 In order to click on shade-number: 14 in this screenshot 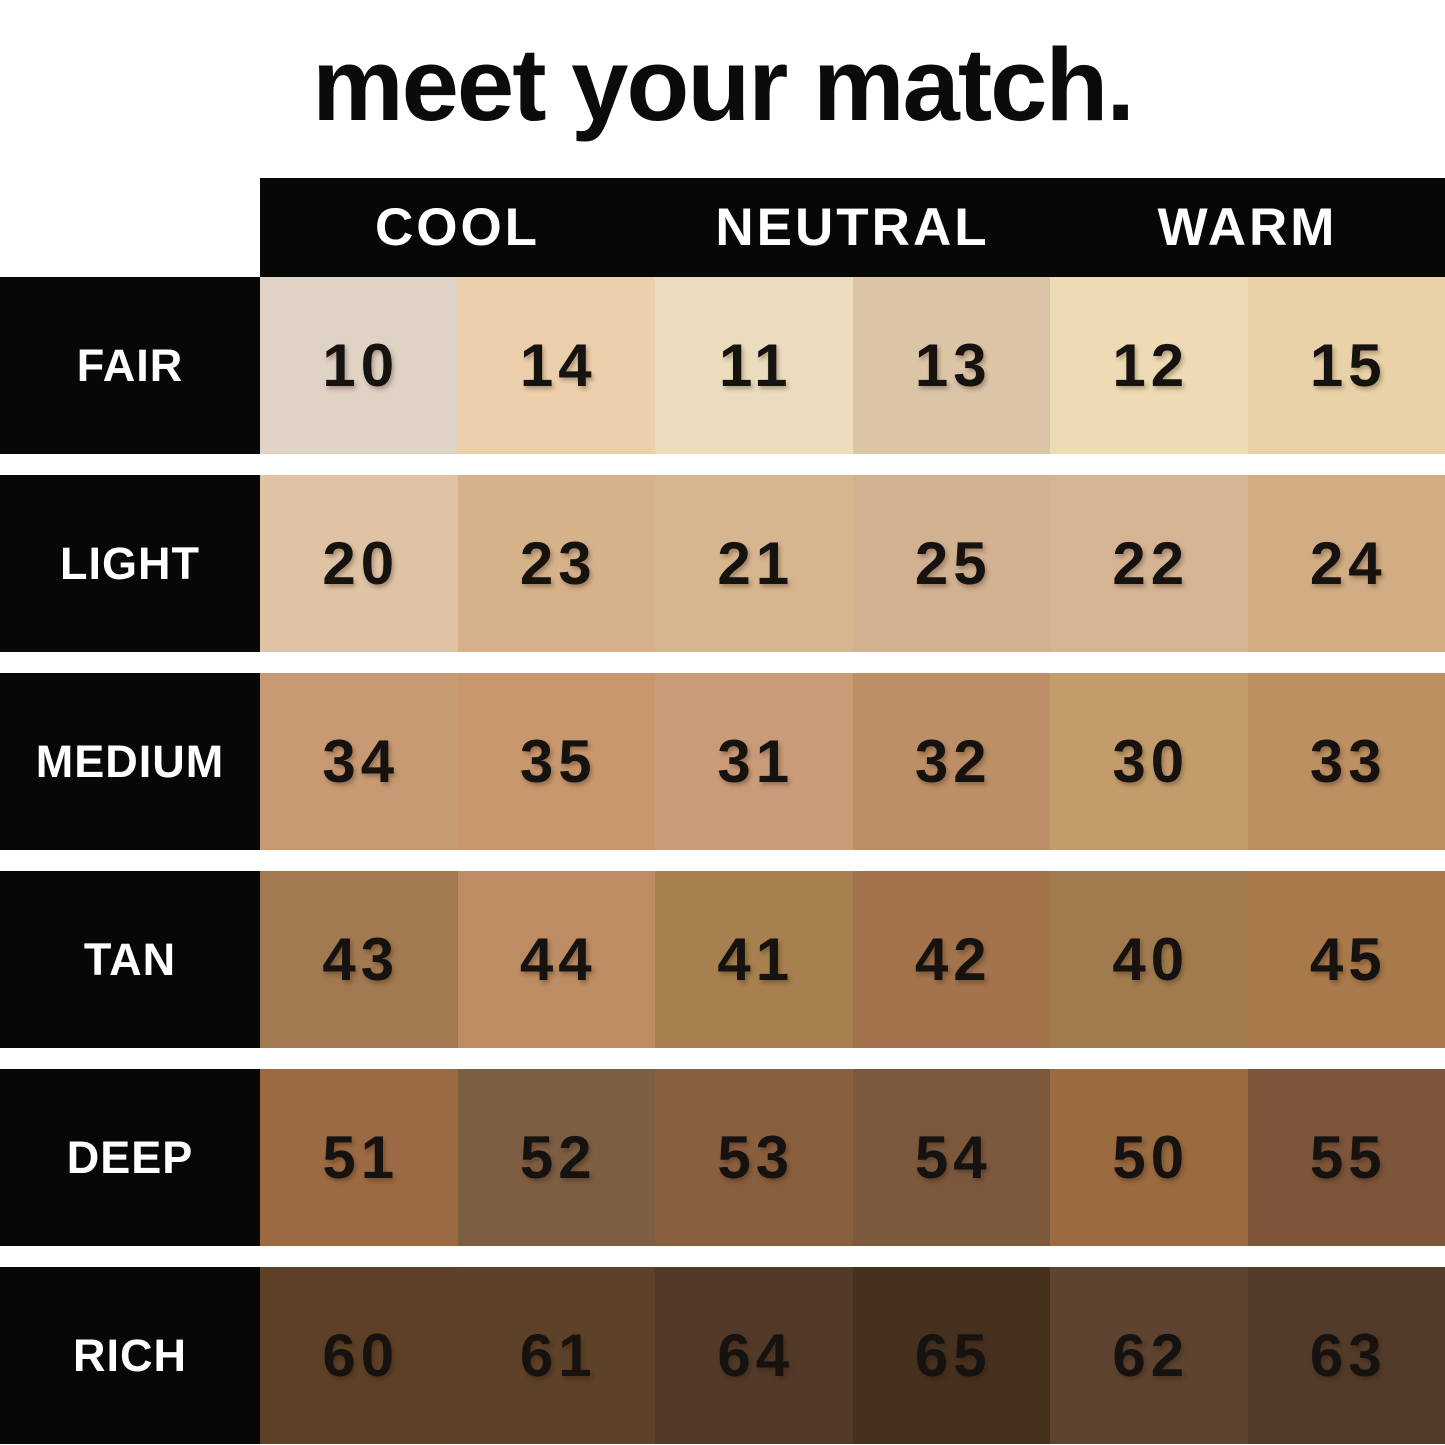, I will do `click(558, 365)`.